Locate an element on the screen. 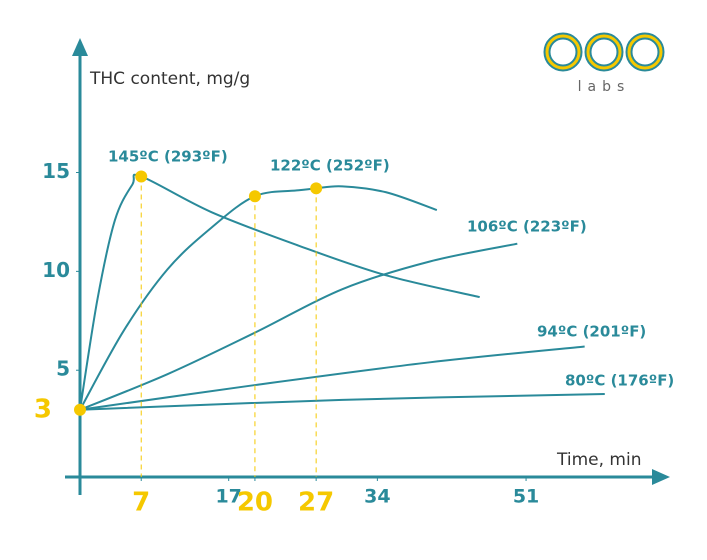 The width and height of the screenshot is (707, 560). x-tick-label: 7 is located at coordinates (141, 503).